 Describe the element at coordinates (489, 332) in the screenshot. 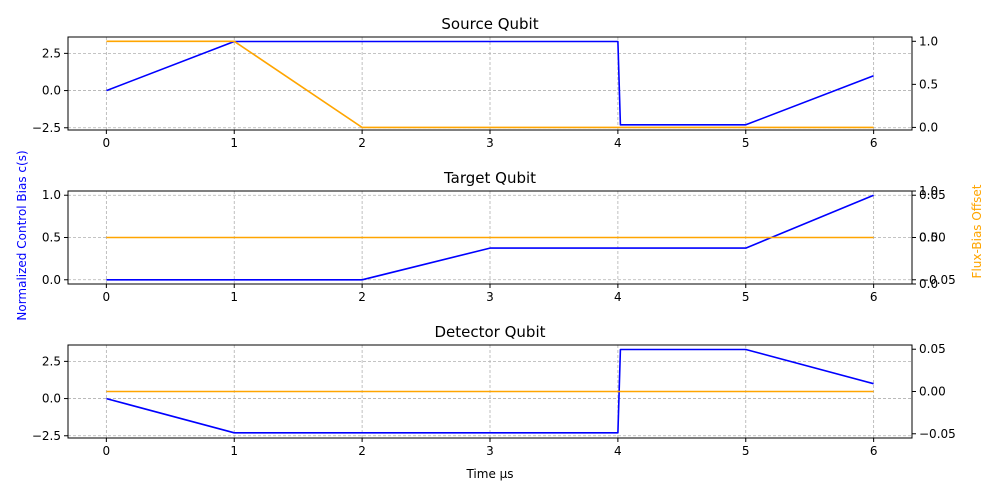

I see `panel-title: Detector Qubit` at that location.